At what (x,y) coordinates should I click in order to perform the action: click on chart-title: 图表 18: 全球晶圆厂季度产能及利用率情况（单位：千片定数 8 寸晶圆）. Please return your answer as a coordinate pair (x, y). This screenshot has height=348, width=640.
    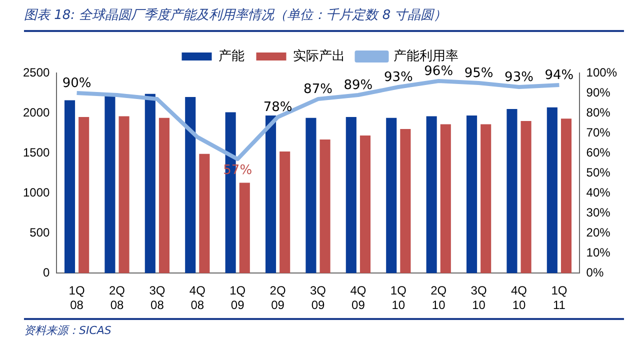
    Looking at the image, I should click on (324, 19).